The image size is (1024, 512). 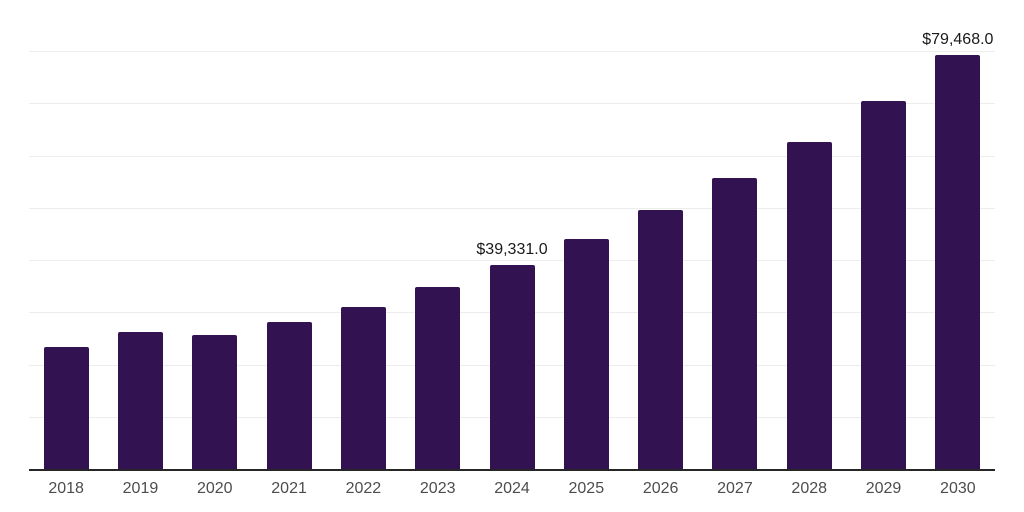 I want to click on bar-2023, so click(x=438, y=378).